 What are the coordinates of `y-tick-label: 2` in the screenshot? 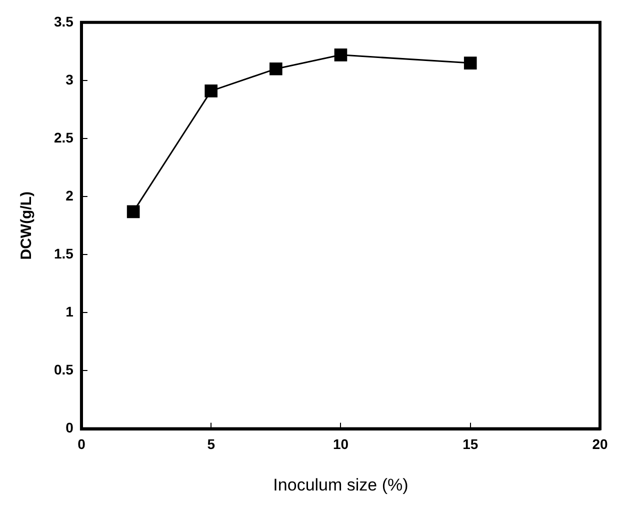 It's located at (70, 195).